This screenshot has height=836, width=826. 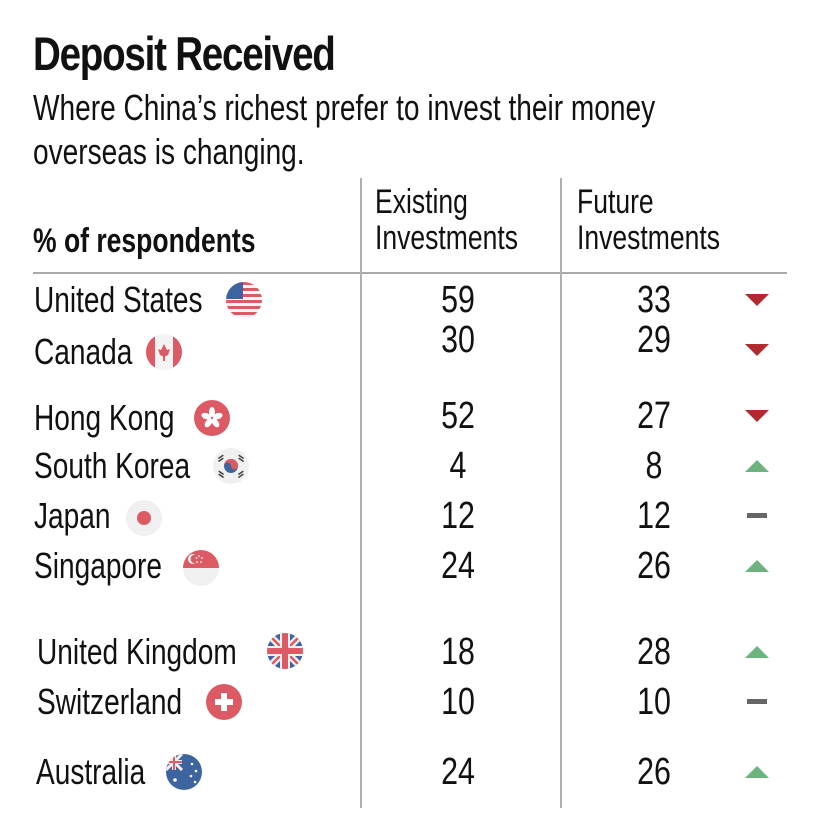 I want to click on table-row: Japan 12 12, so click(x=413, y=516).